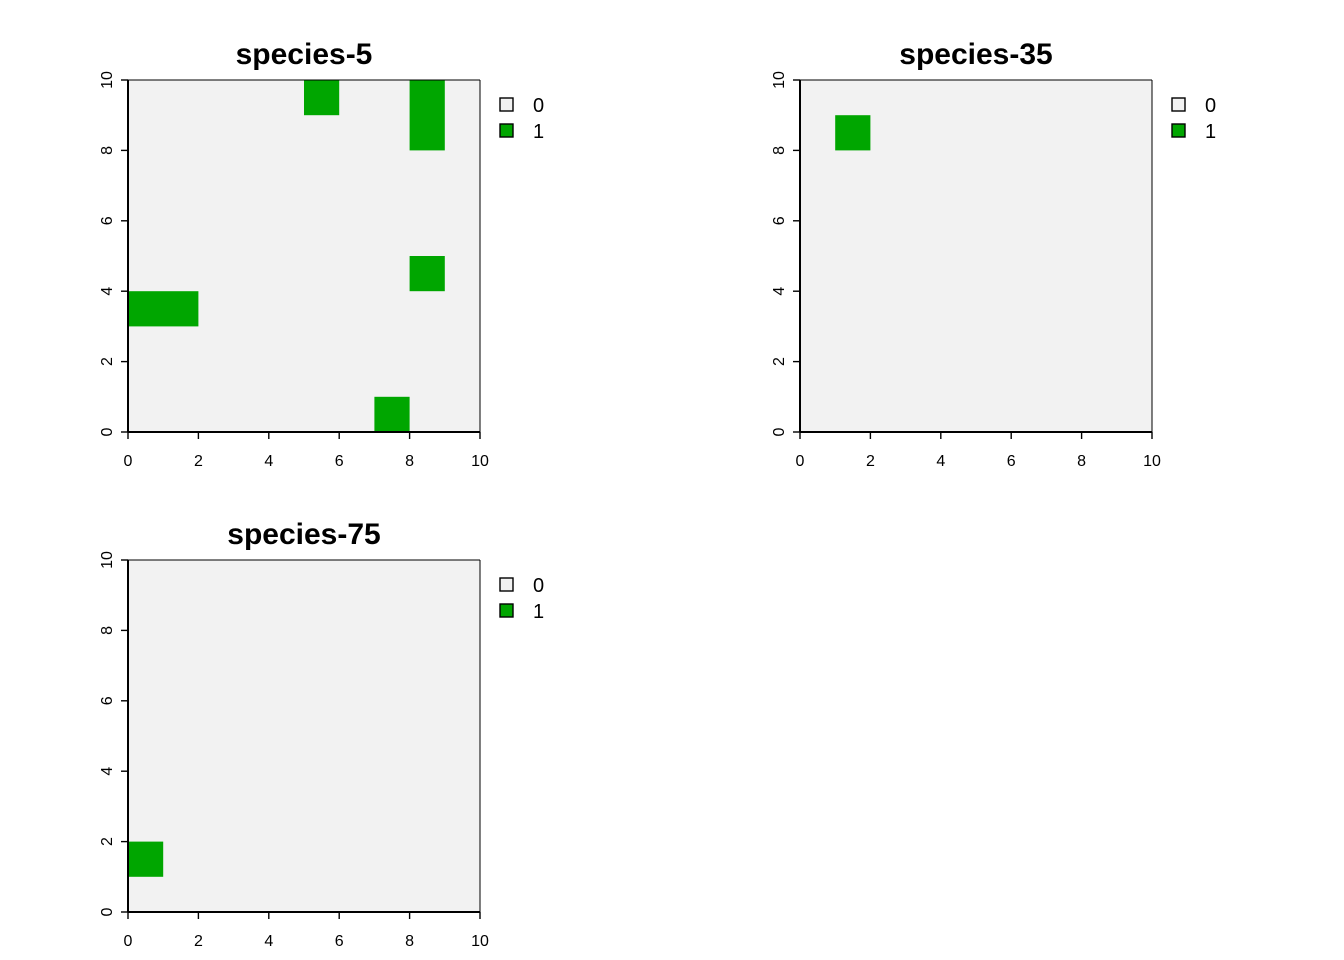 This screenshot has width=1344, height=960. Describe the element at coordinates (321, 254) in the screenshot. I see `map-panel-1: 0 2 4 6 8 10 0 2 4 6 8 10 species-5 0 1` at that location.